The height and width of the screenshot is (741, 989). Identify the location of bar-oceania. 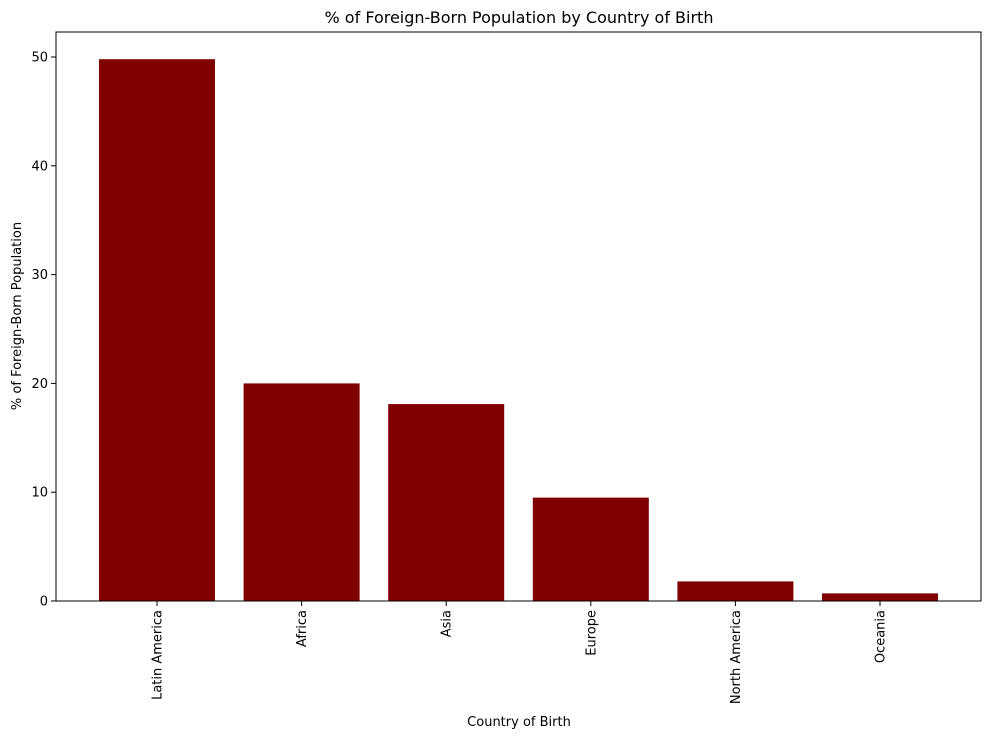
(880, 597).